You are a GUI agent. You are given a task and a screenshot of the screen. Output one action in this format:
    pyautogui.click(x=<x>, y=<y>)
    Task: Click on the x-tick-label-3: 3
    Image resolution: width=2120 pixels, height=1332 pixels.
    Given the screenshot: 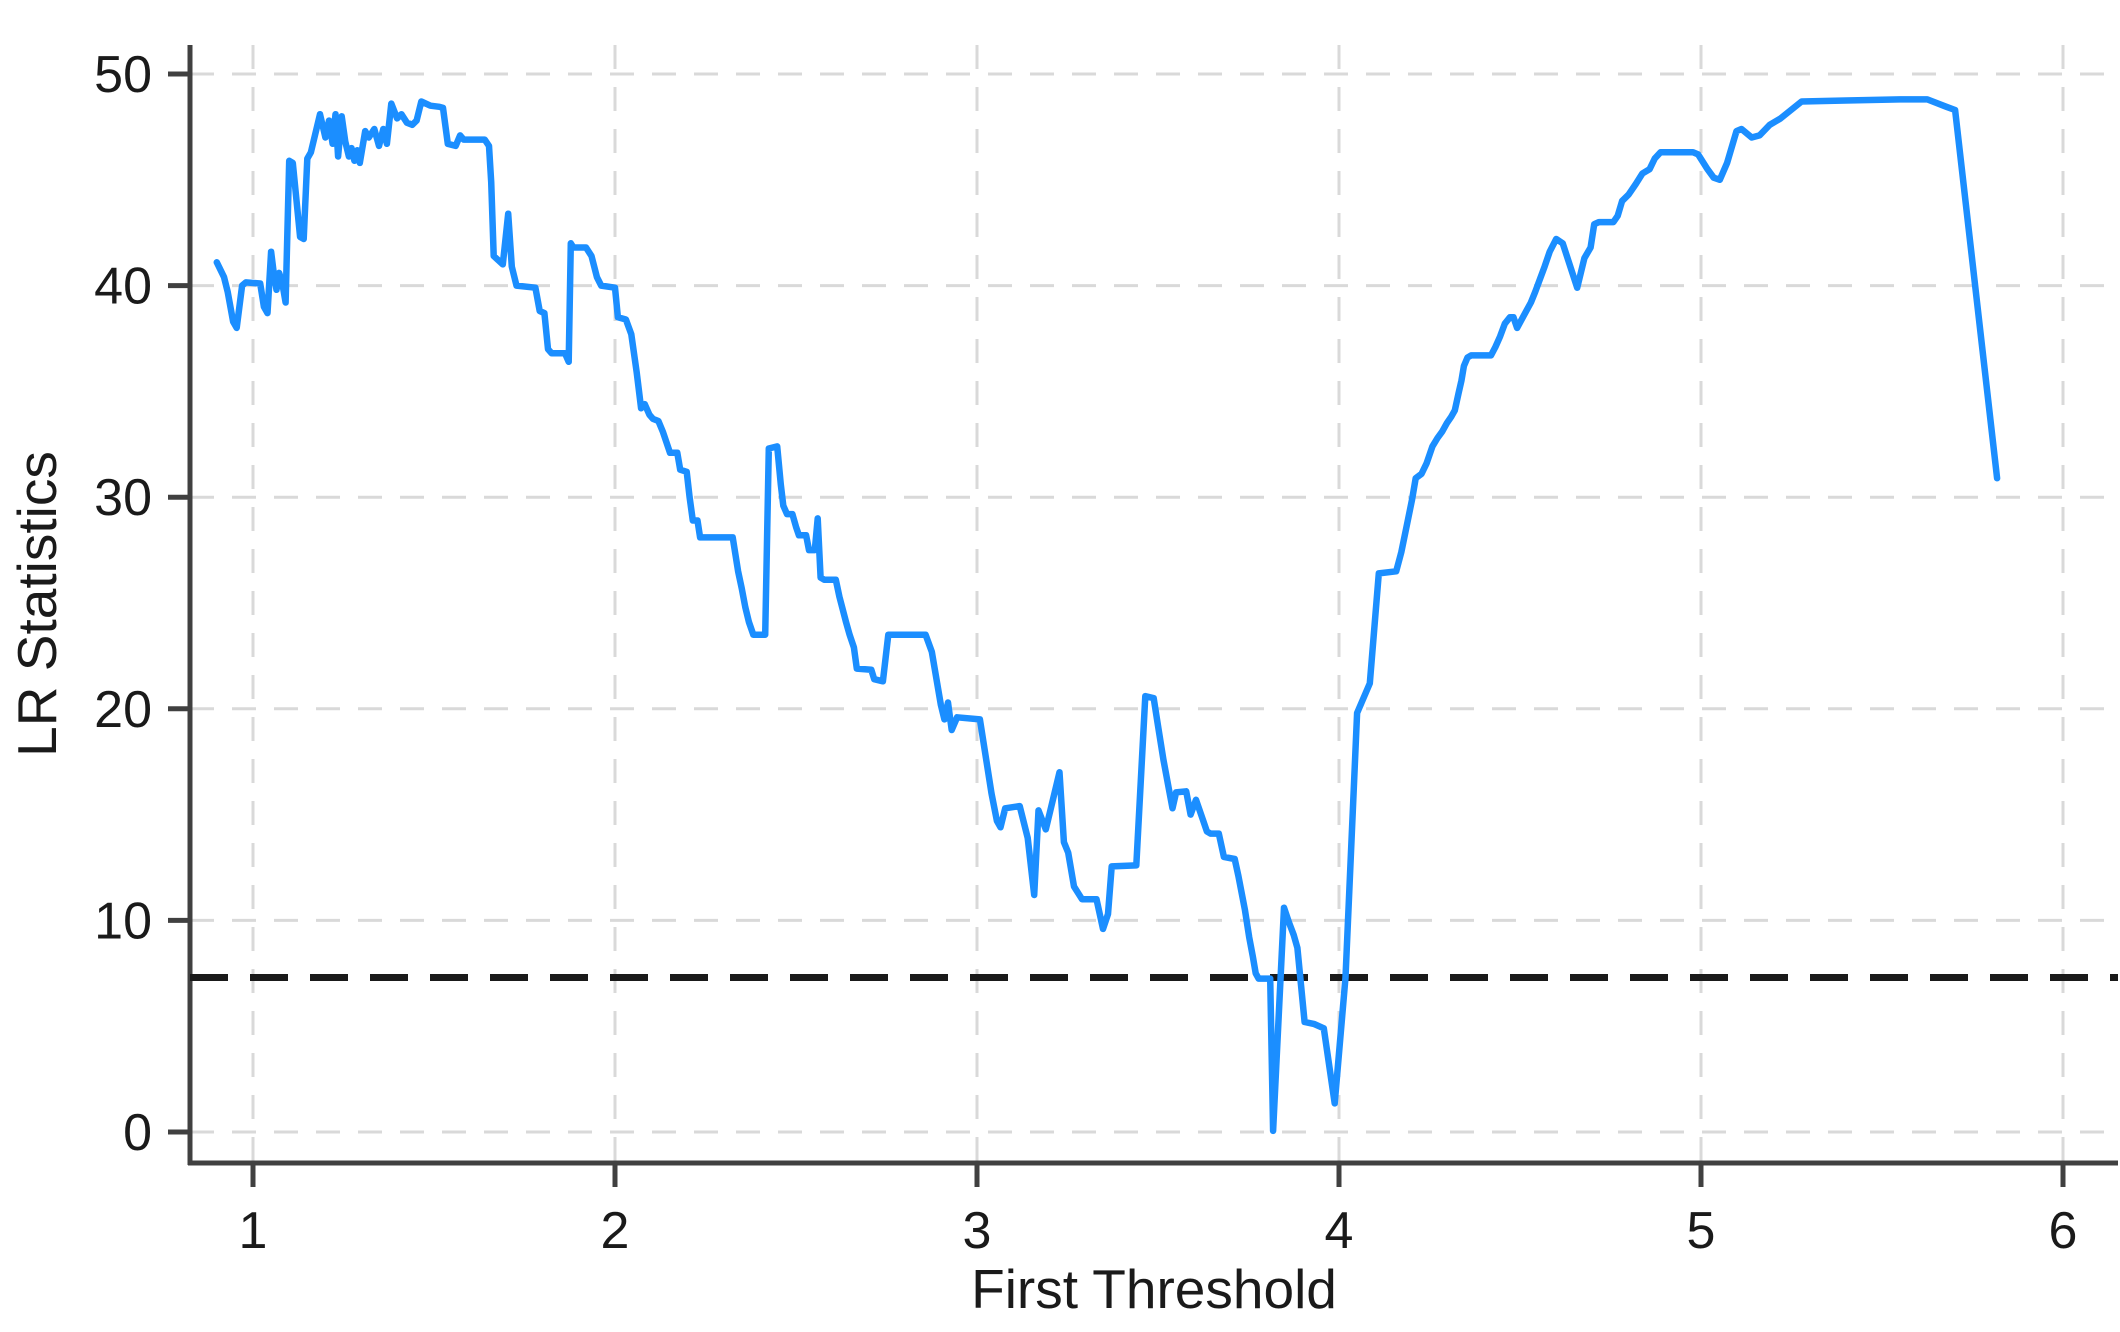 What is the action you would take?
    pyautogui.click(x=977, y=1231)
    